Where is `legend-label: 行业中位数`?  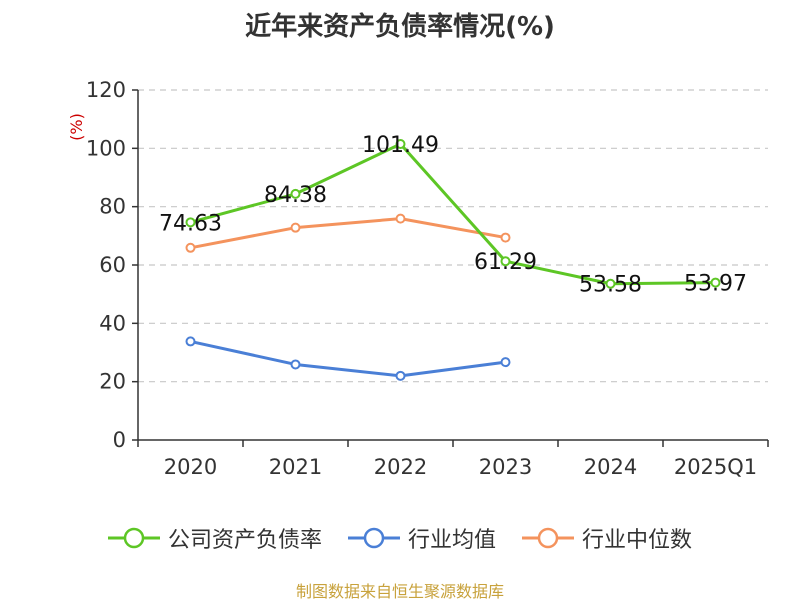
legend-label: 行业中位数 is located at coordinates (637, 540).